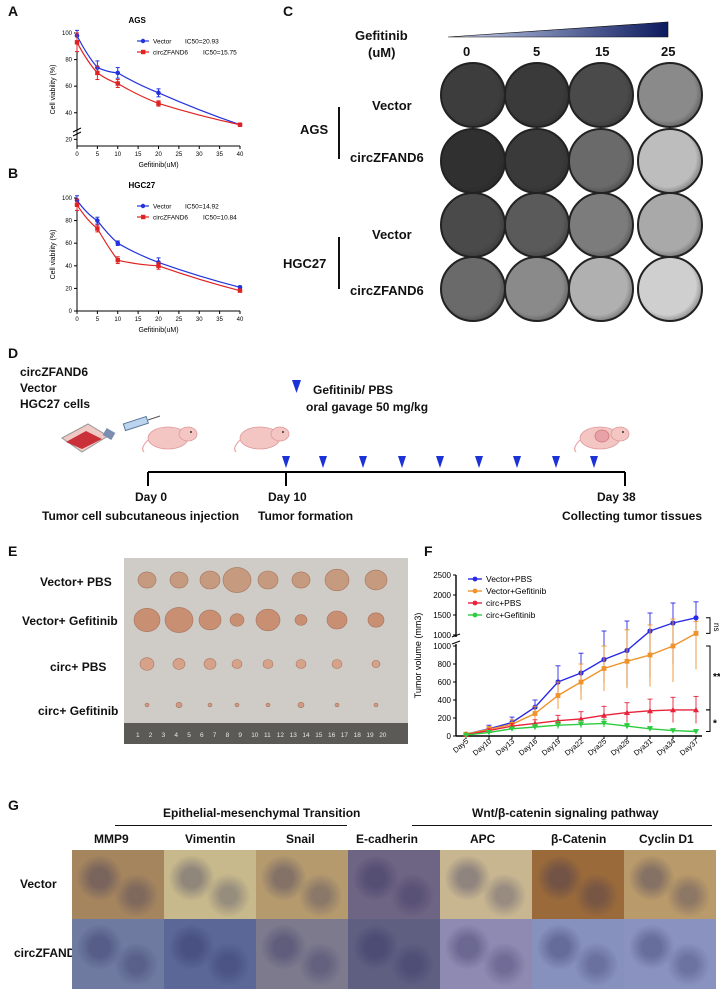 This screenshot has height=993, width=720. I want to click on day0-description: Tumor cell subcutaneous injection, so click(141, 516).